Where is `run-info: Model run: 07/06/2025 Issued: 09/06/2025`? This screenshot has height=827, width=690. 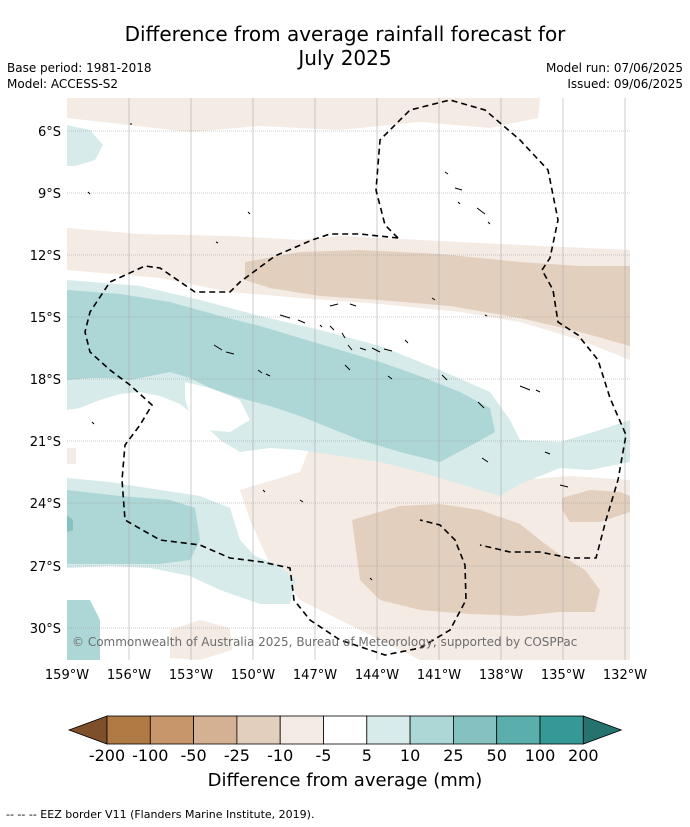
run-info: Model run: 07/06/2025 Issued: 09/06/2025 is located at coordinates (614, 76).